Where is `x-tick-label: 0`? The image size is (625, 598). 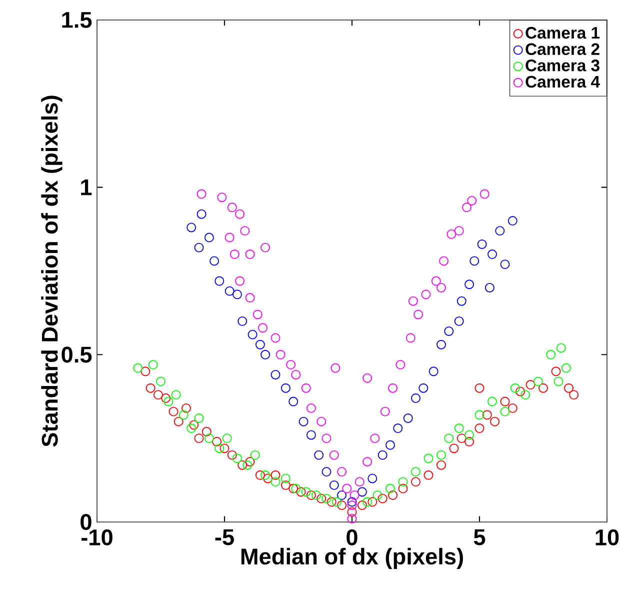
x-tick-label: 0 is located at coordinates (352, 537).